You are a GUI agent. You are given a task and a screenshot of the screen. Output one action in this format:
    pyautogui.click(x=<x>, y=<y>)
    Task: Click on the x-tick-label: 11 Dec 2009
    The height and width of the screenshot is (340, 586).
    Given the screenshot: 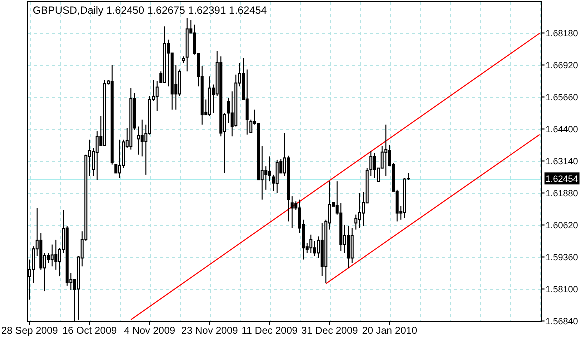 What is the action you would take?
    pyautogui.click(x=270, y=331)
    